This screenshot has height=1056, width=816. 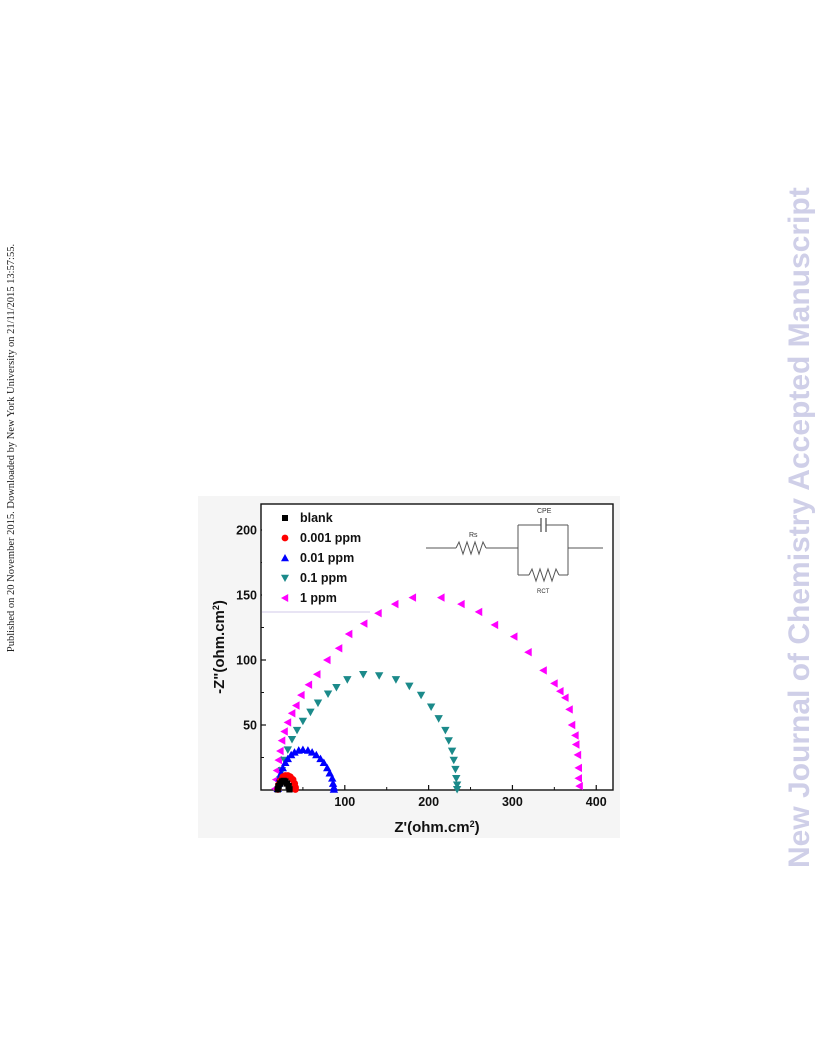 I want to click on x-tick-label: 200, so click(x=428, y=802).